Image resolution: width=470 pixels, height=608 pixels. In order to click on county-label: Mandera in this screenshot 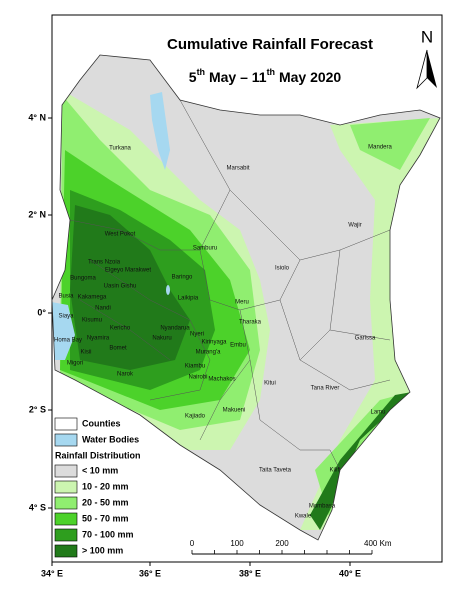, I will do `click(380, 148)`.